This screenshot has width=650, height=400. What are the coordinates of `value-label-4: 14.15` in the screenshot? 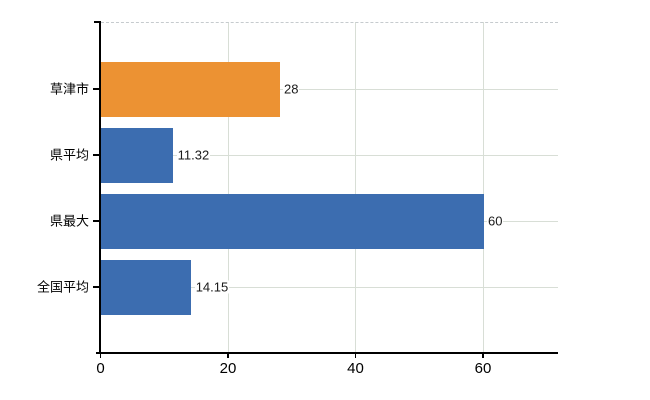 It's located at (212, 287).